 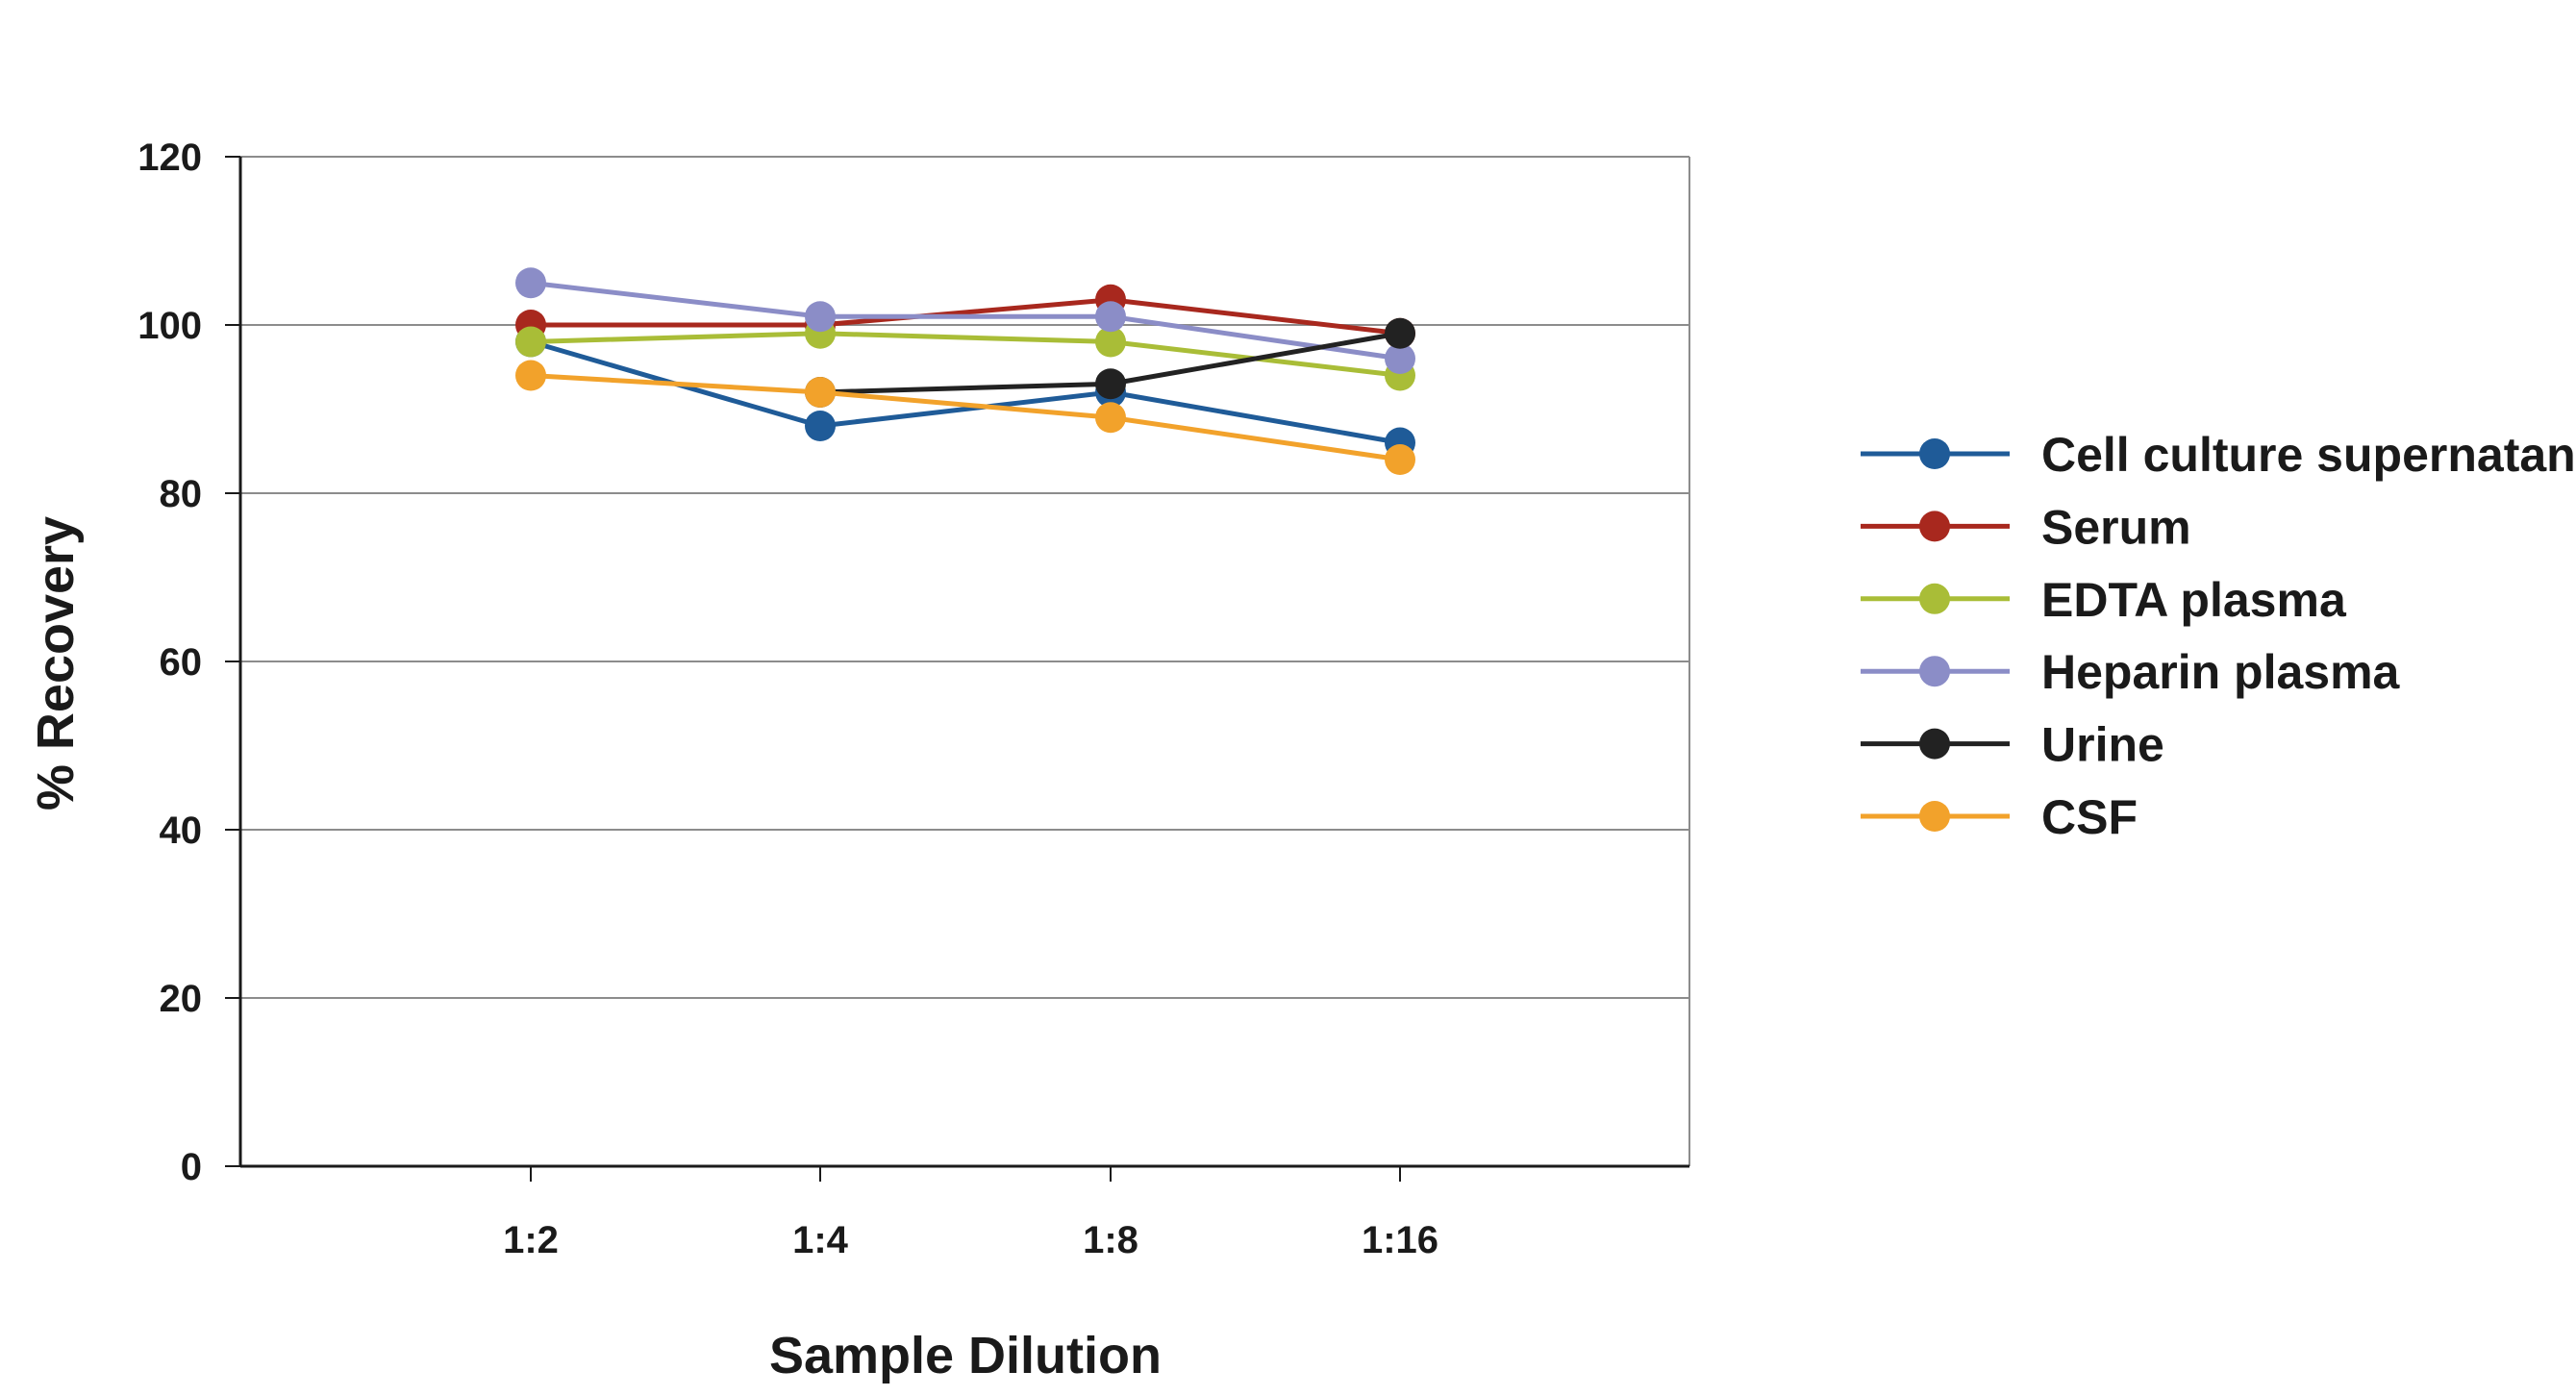 I want to click on data-point-csf-1:16, so click(x=1400, y=459).